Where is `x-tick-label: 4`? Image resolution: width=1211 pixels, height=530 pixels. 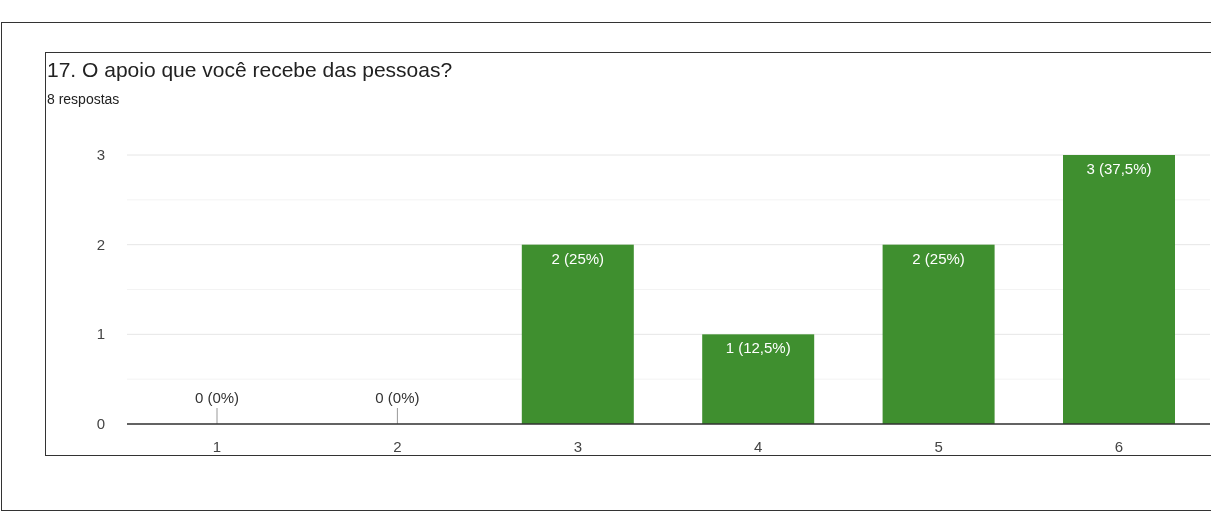
x-tick-label: 4 is located at coordinates (758, 446).